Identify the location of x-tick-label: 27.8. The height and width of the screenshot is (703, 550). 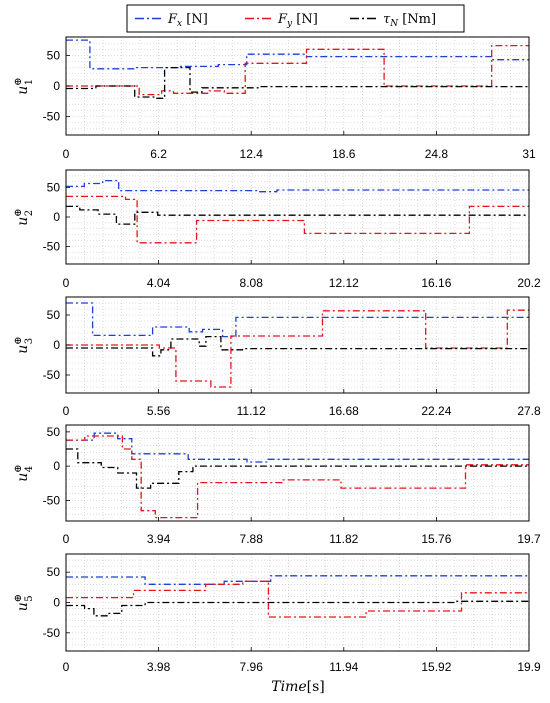
(529, 411).